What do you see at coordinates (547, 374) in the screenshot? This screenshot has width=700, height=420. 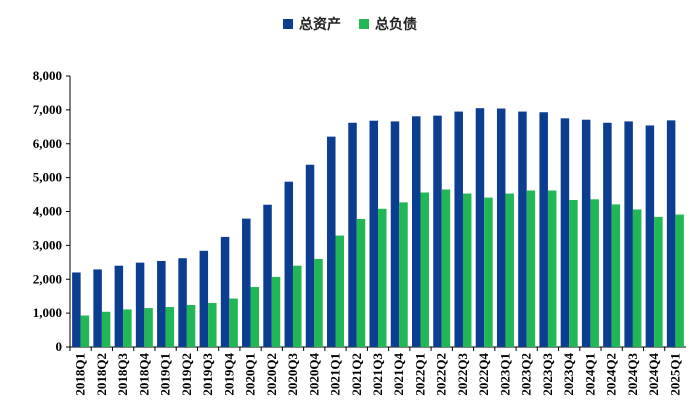 I see `x-tick-label: 2023Q3` at bounding box center [547, 374].